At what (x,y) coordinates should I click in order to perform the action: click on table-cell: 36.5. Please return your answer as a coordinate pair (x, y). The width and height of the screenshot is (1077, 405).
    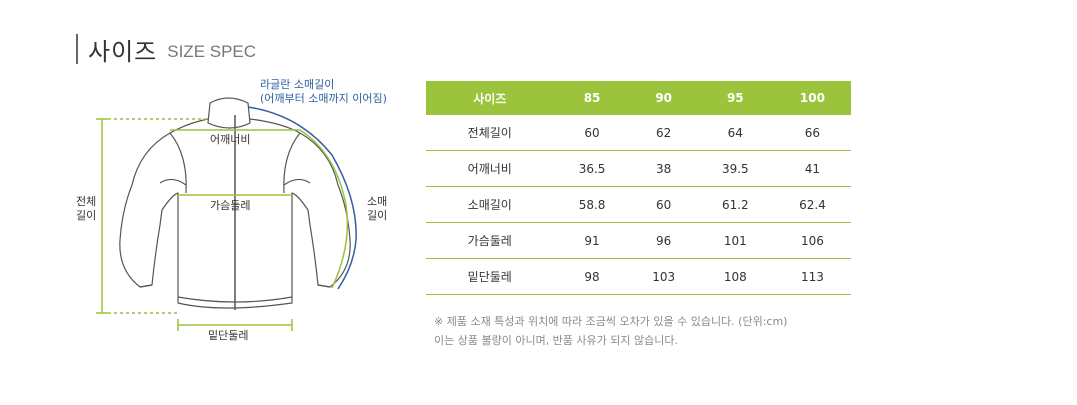
    Looking at the image, I should click on (592, 168).